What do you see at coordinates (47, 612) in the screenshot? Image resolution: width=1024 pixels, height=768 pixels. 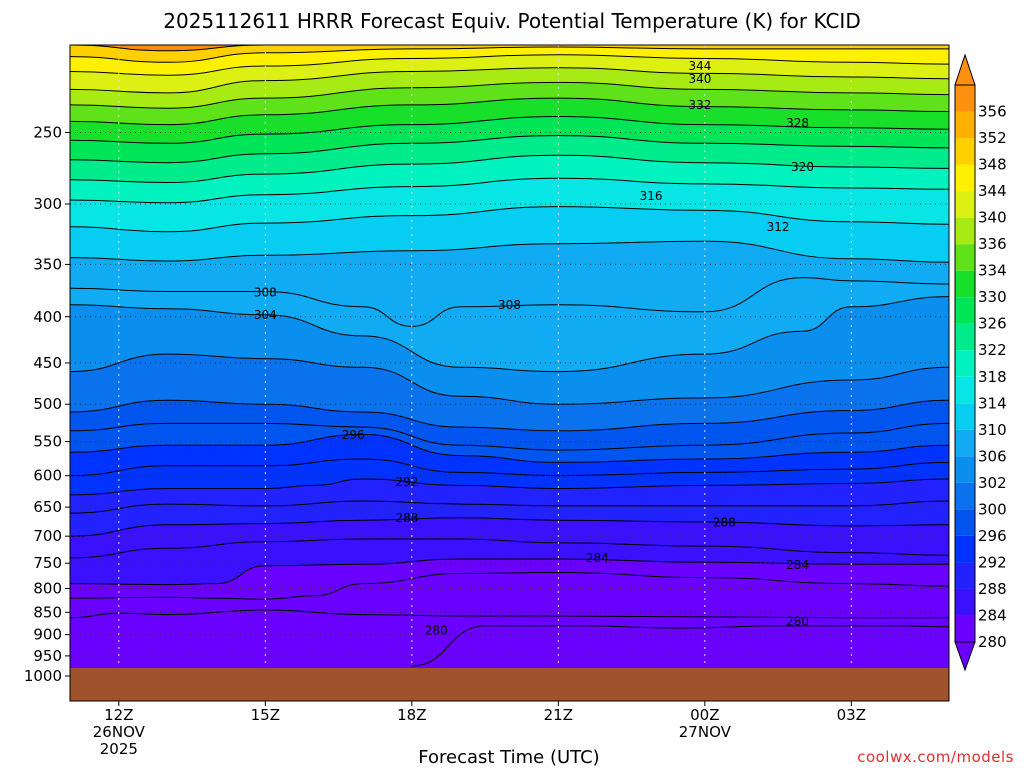 I see `y-tick-label: 850` at bounding box center [47, 612].